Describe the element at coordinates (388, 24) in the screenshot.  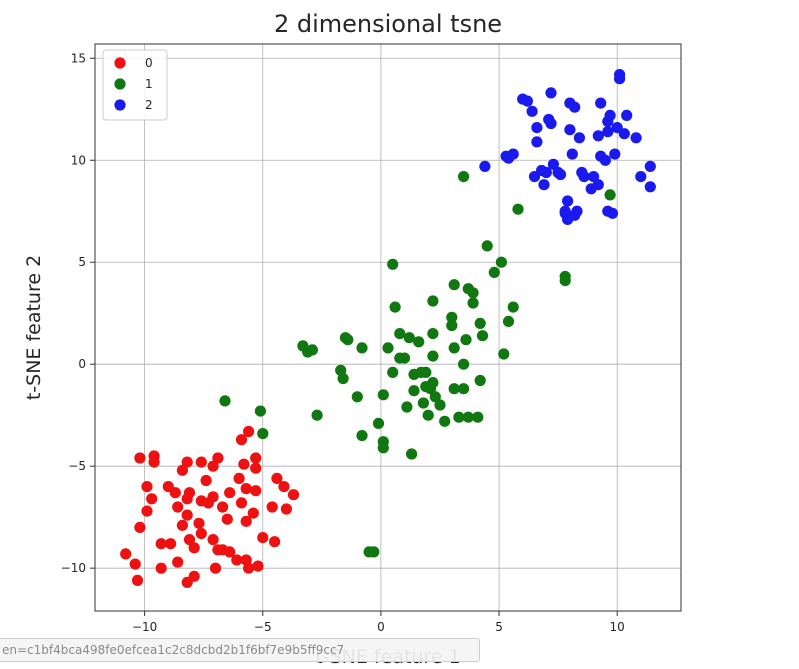
I see `chart-title: 2 dimensional tsne` at that location.